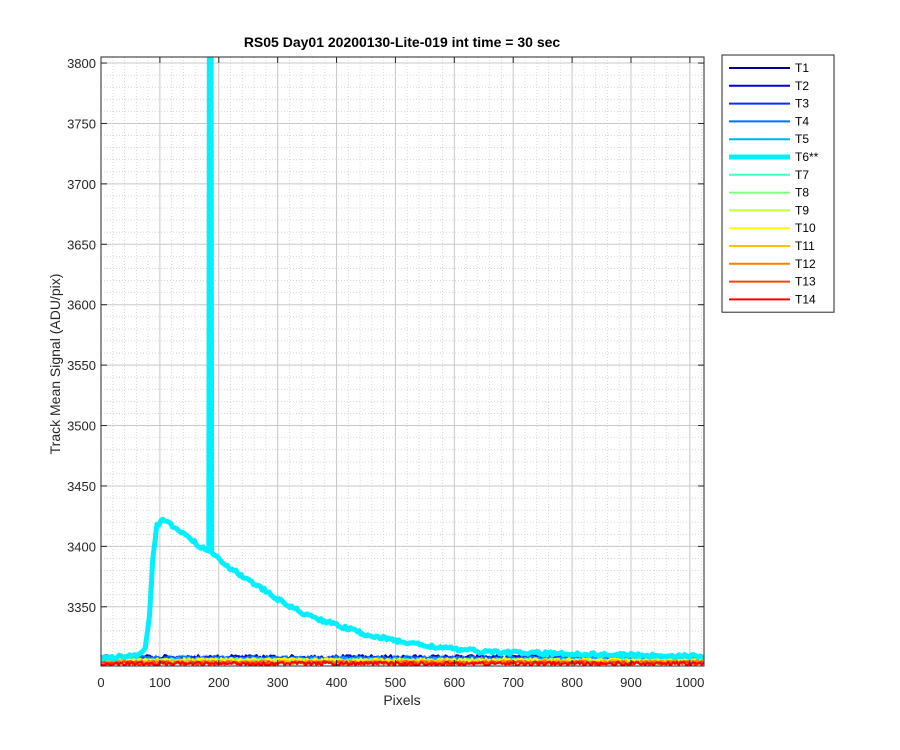 The height and width of the screenshot is (750, 900). What do you see at coordinates (81, 123) in the screenshot?
I see `y-tick-label: 3750` at bounding box center [81, 123].